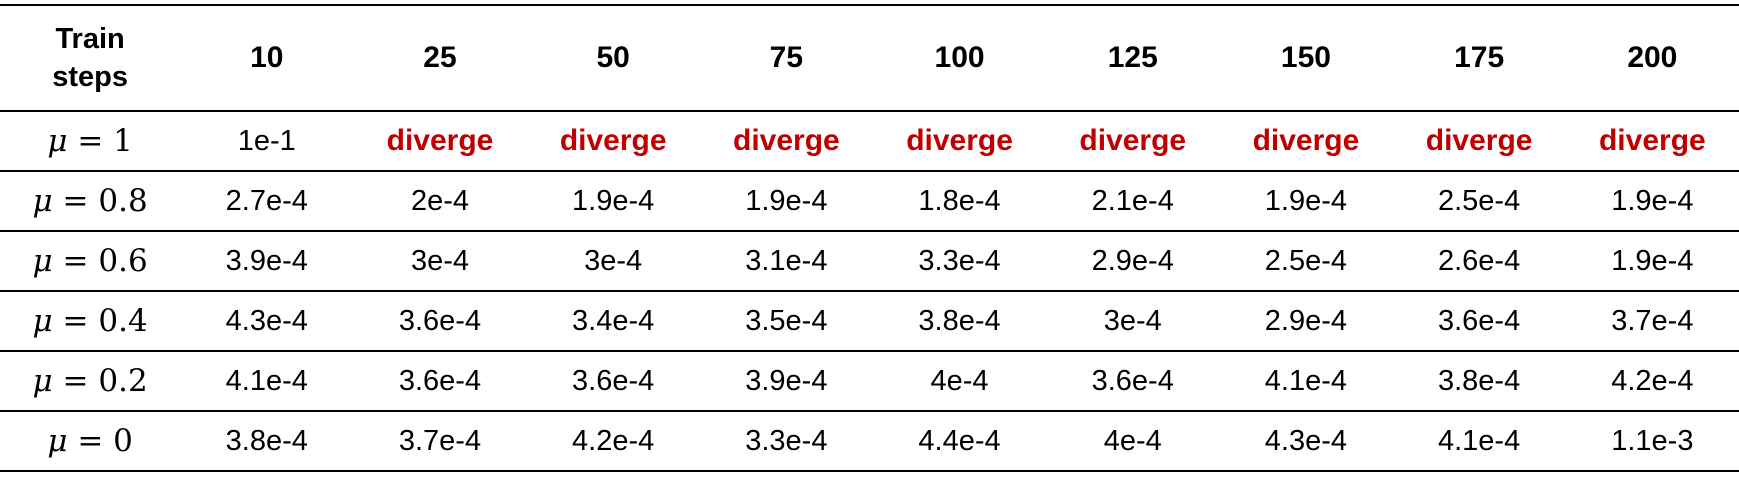  What do you see at coordinates (90, 39) in the screenshot?
I see `corner-header-line1: Train` at bounding box center [90, 39].